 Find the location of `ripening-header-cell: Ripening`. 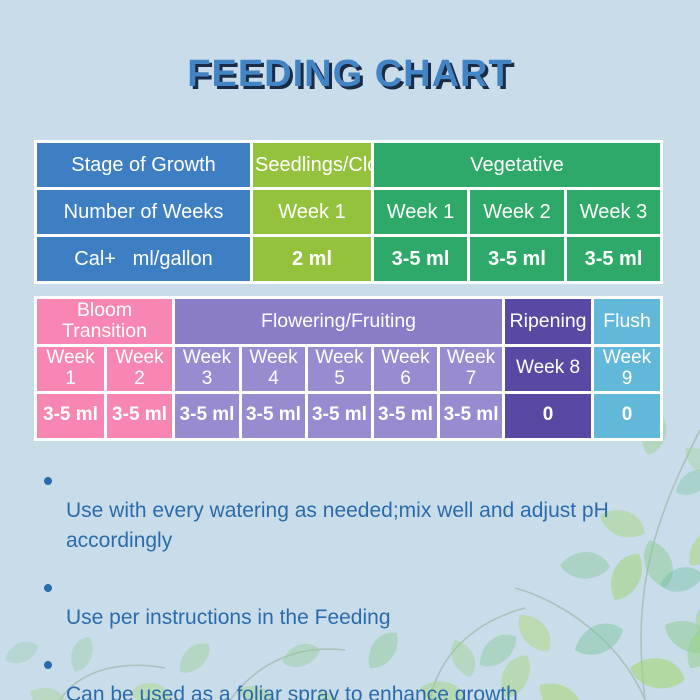

ripening-header-cell: Ripening is located at coordinates (548, 321).